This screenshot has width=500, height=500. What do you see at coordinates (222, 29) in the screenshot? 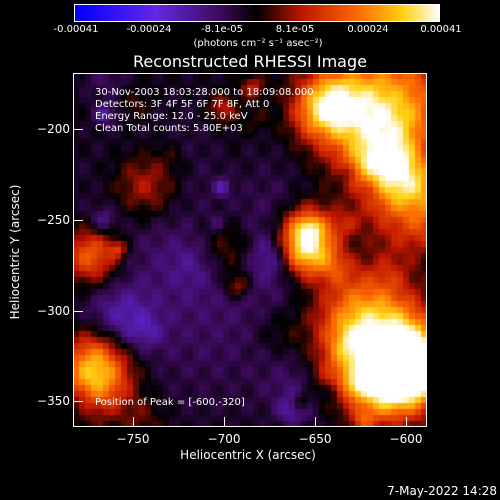
I see `colorbar-tick: -8.1e-05` at bounding box center [222, 29].